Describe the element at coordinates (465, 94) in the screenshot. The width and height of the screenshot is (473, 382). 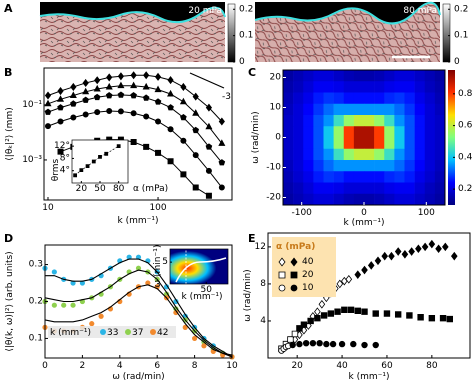
I see `colorbar-tick-label: 0.8` at that location.